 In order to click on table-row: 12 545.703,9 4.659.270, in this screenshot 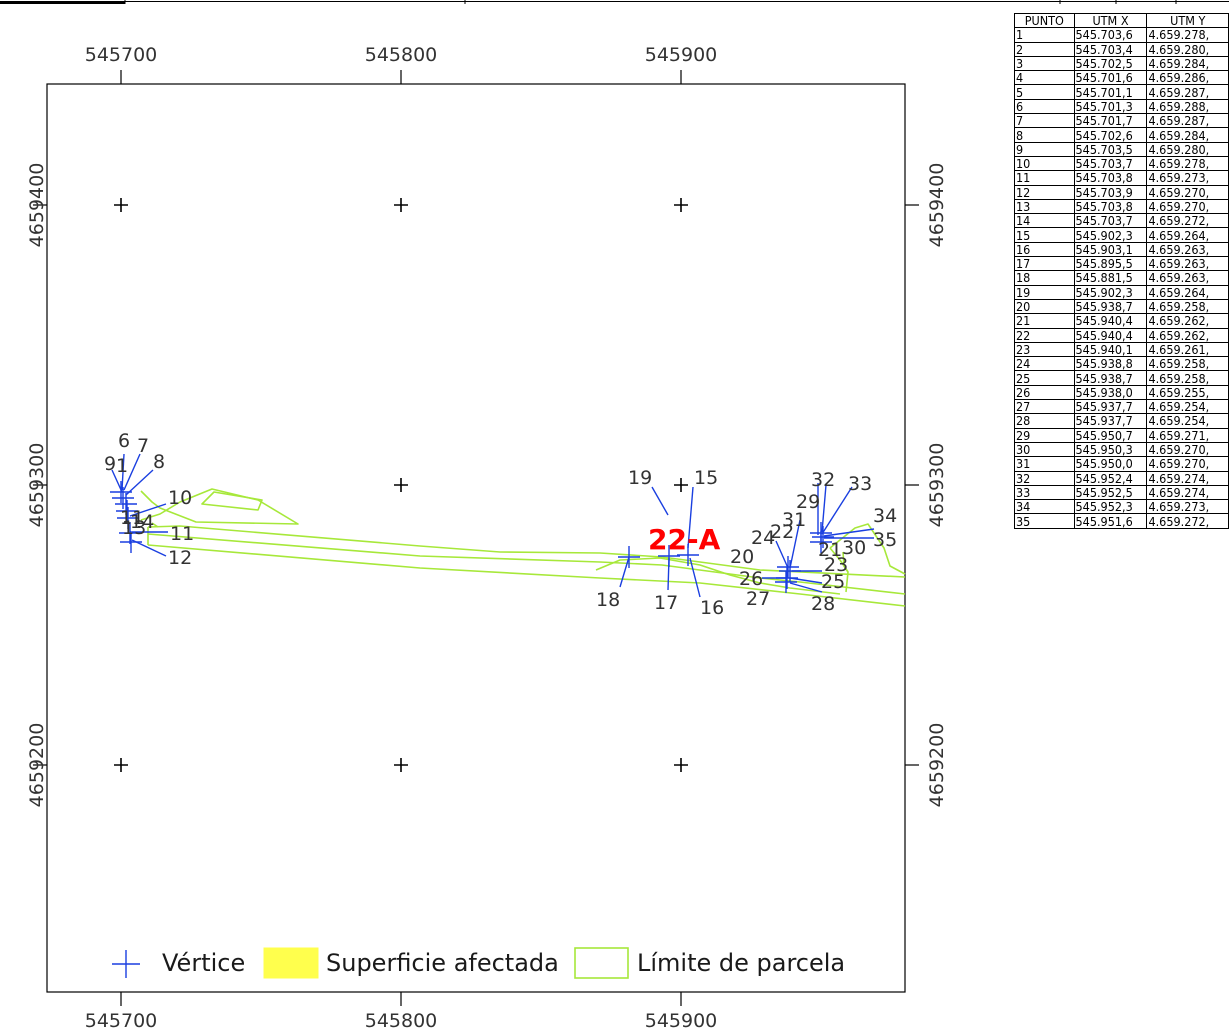, I will do `click(1121, 192)`.